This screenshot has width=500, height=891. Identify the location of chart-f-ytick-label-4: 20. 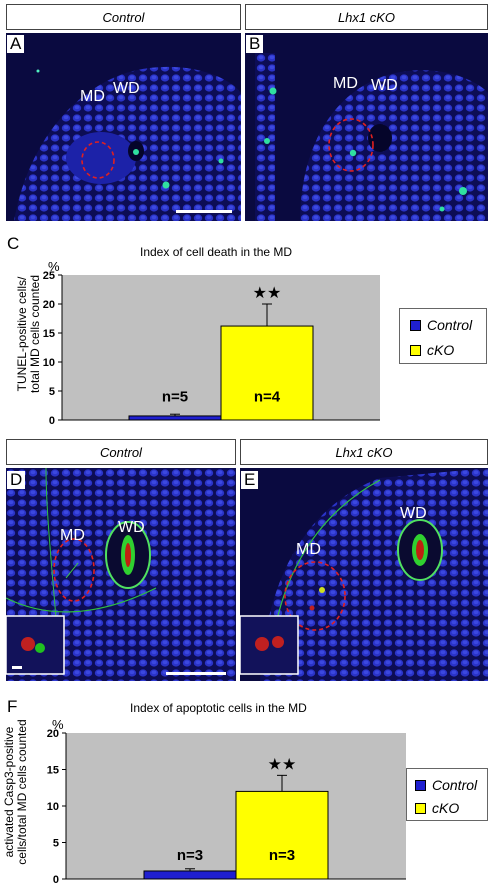
(53, 734).